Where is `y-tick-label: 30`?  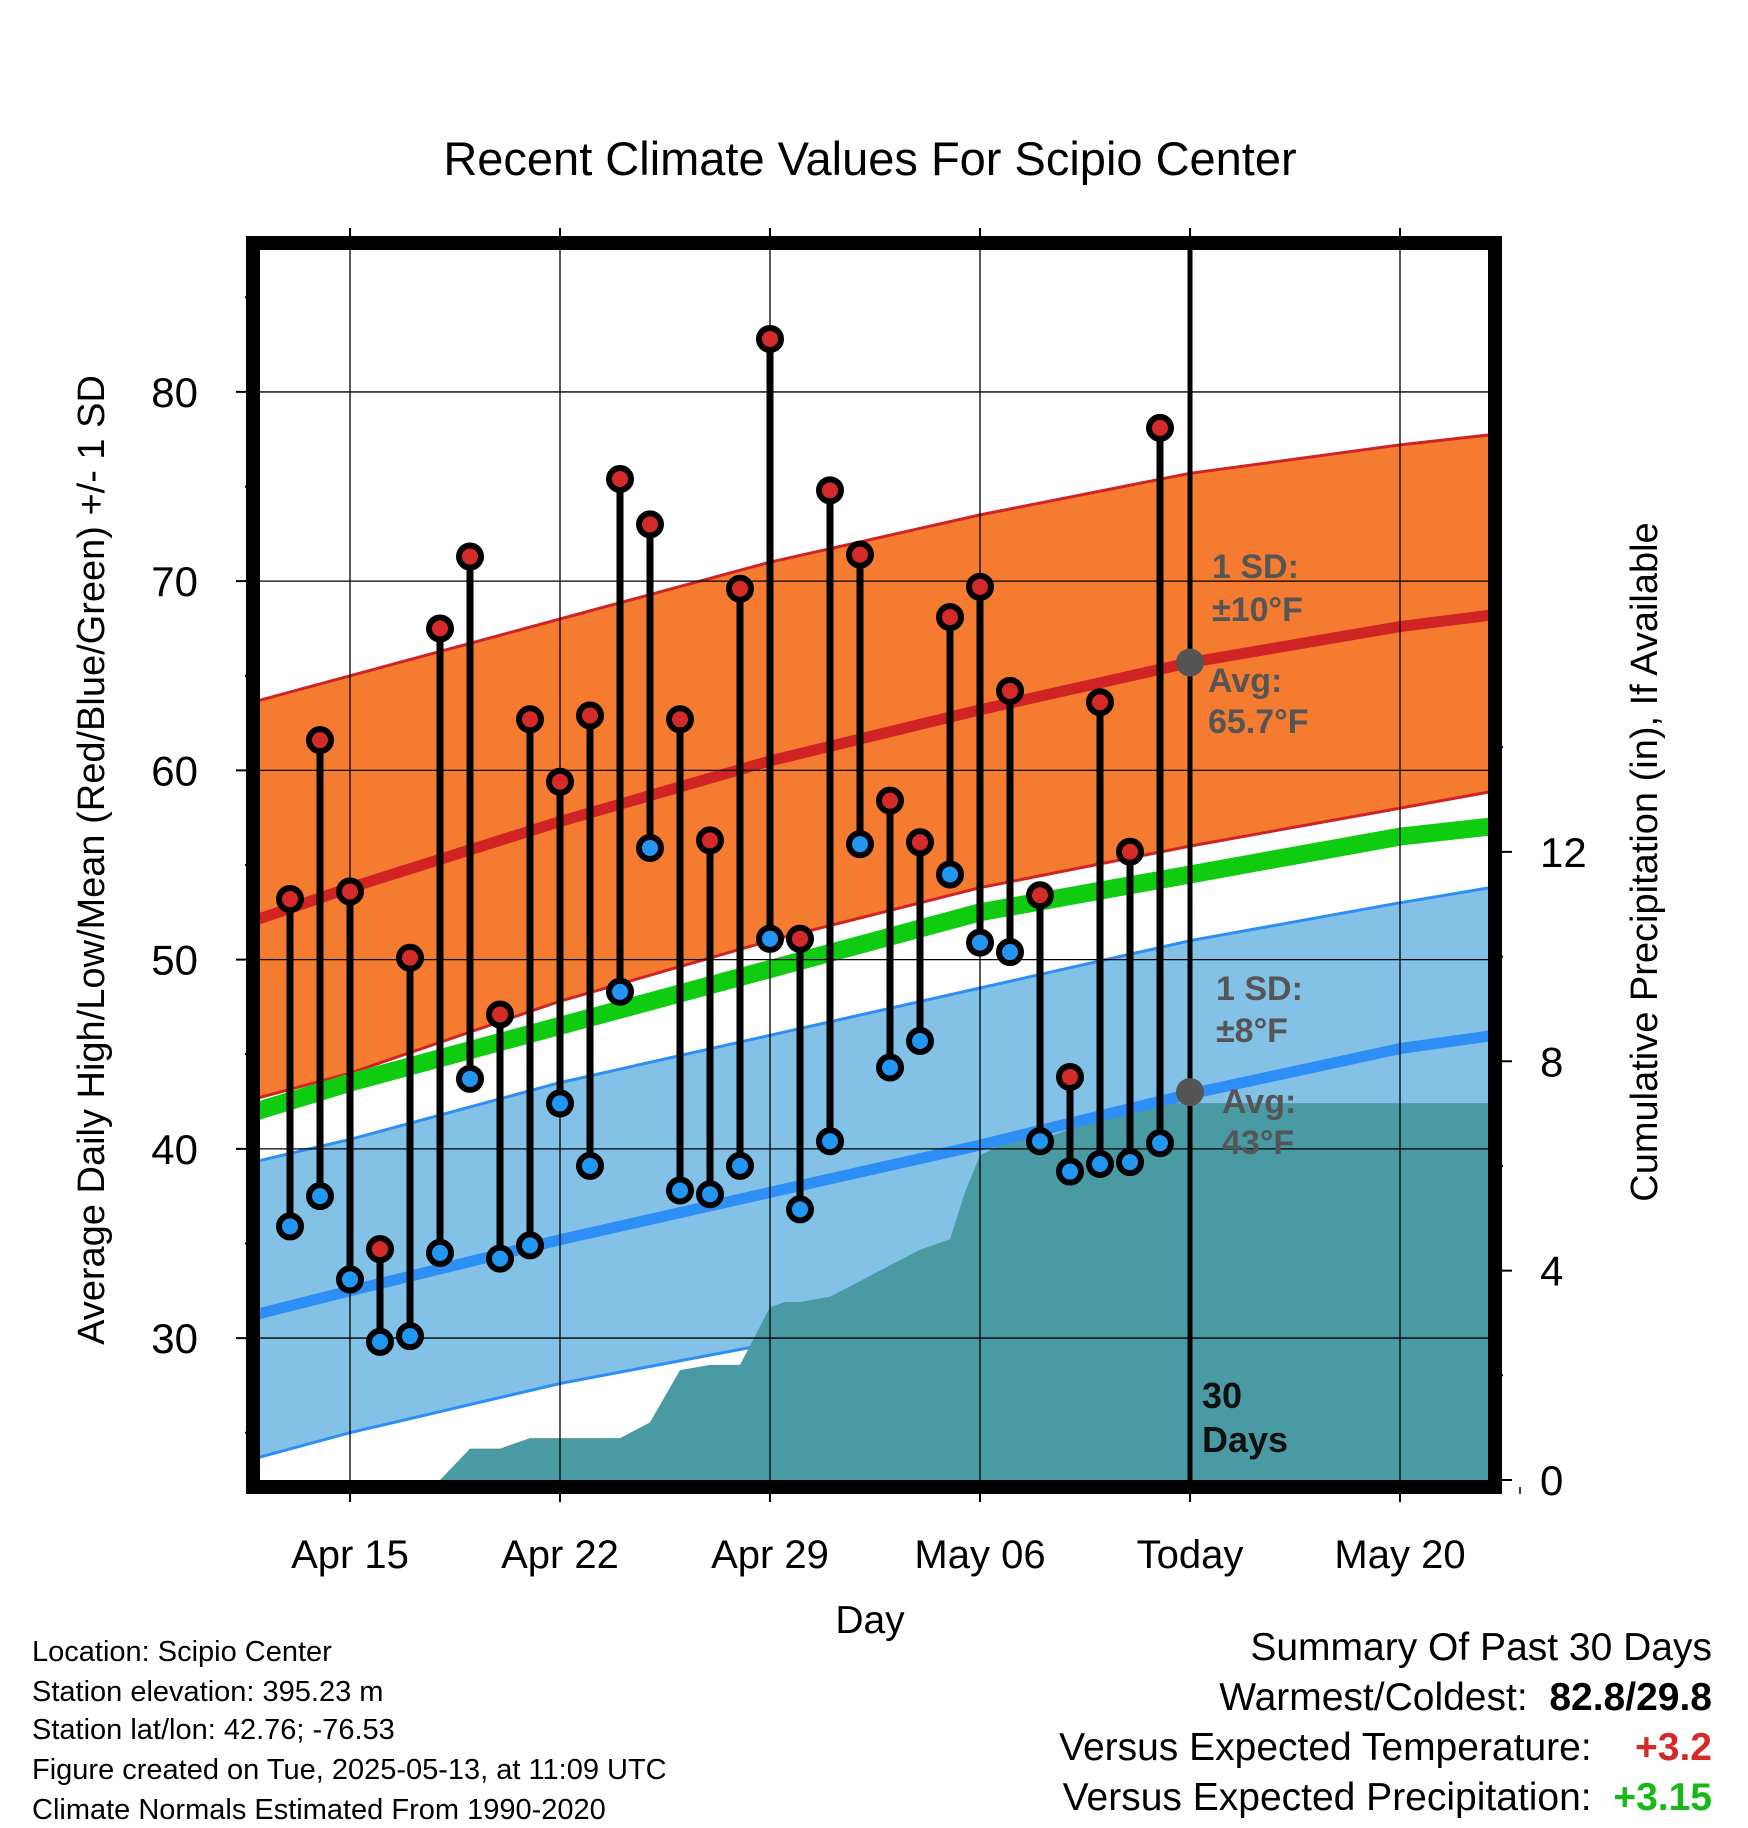 y-tick-label: 30 is located at coordinates (174, 1338).